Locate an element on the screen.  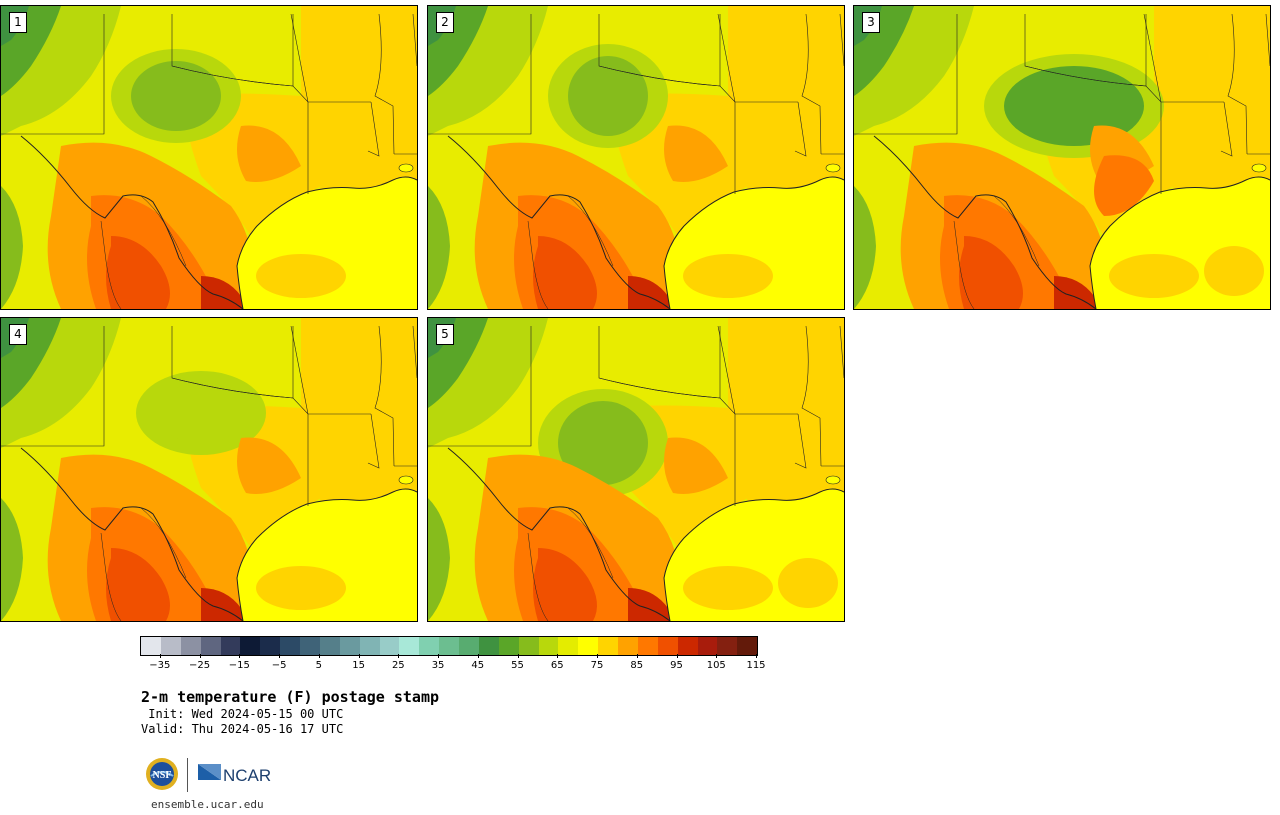
nsf-logo-text: NSF is located at coordinates (162, 775).